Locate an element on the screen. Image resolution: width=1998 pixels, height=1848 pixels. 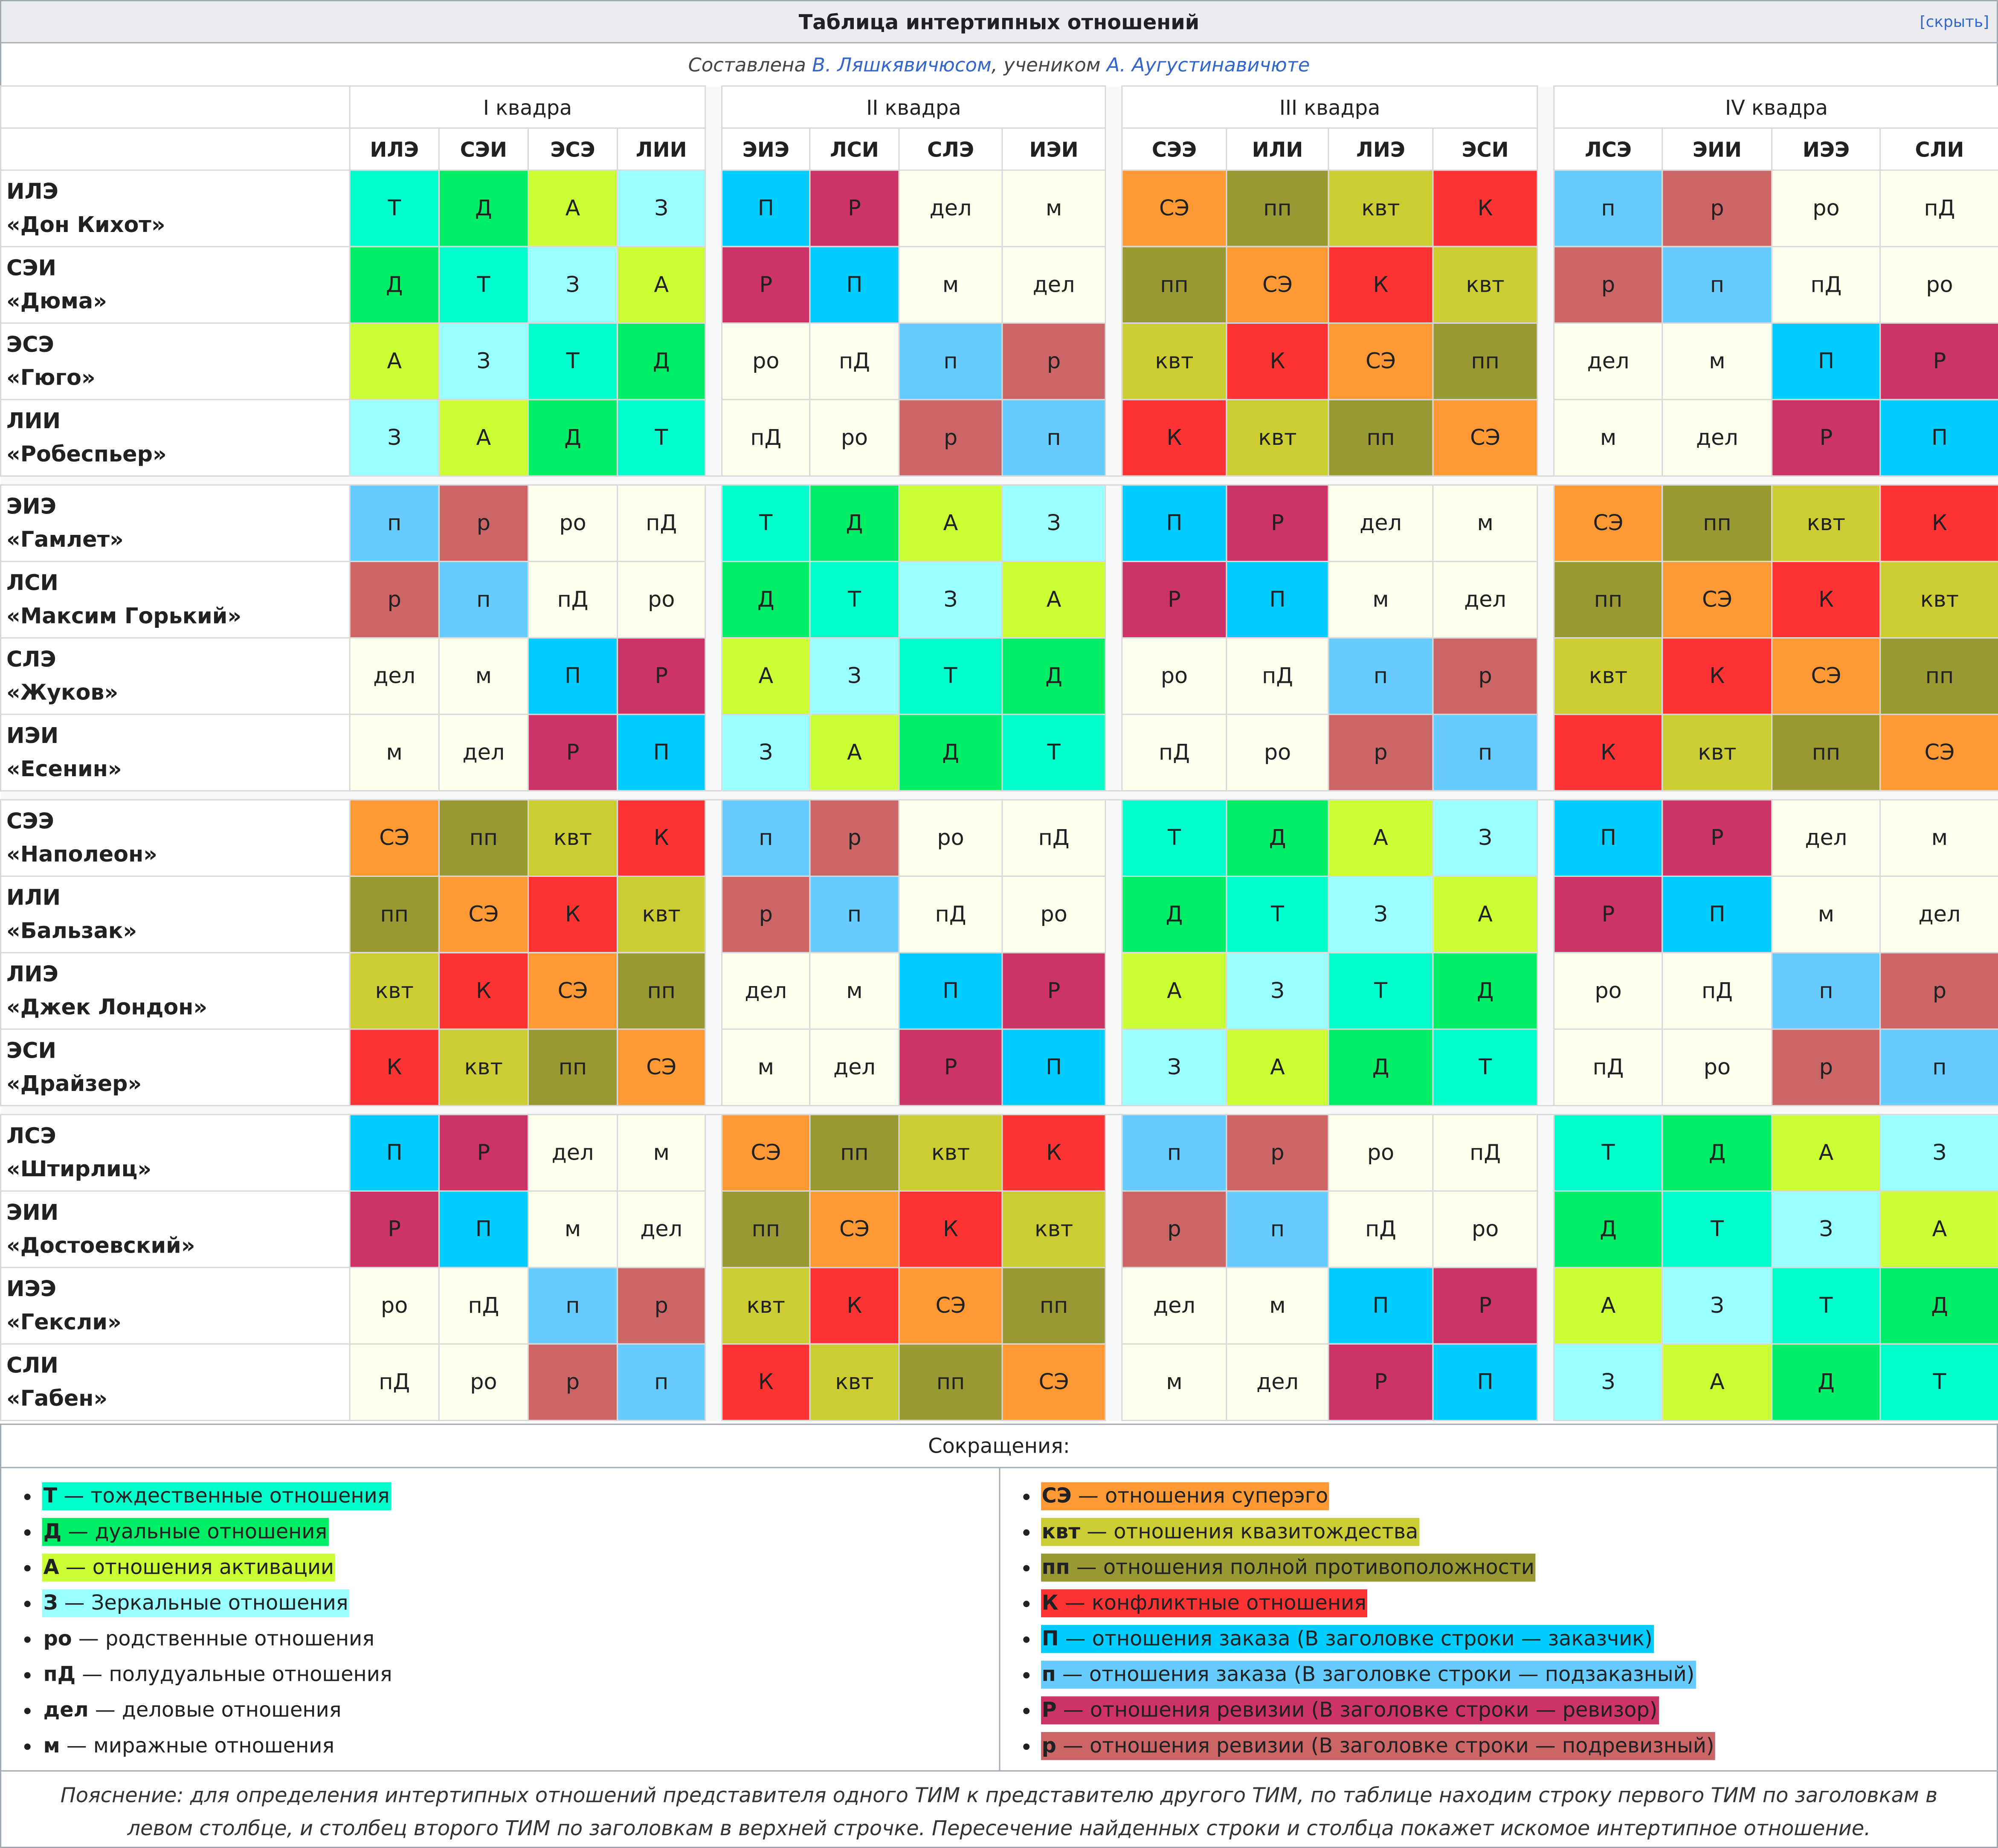
legend-item: квт — отношения квазитождества is located at coordinates (1510, 1532).